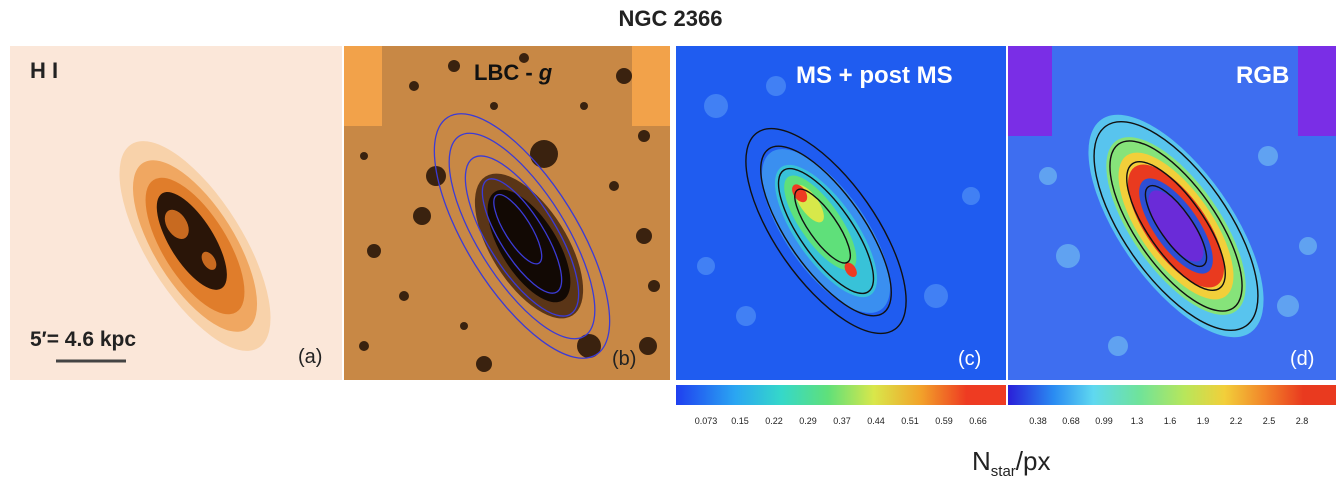  I want to click on tick-label: 0.073, so click(706, 421).